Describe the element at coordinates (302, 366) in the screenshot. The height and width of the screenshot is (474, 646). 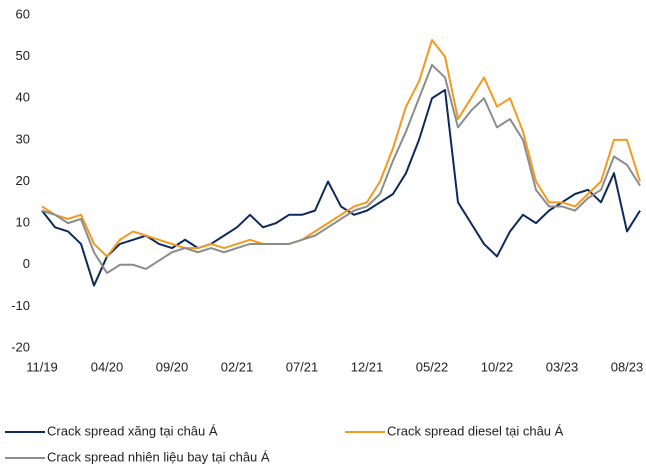
I see `x-tick-label: 07/21` at that location.